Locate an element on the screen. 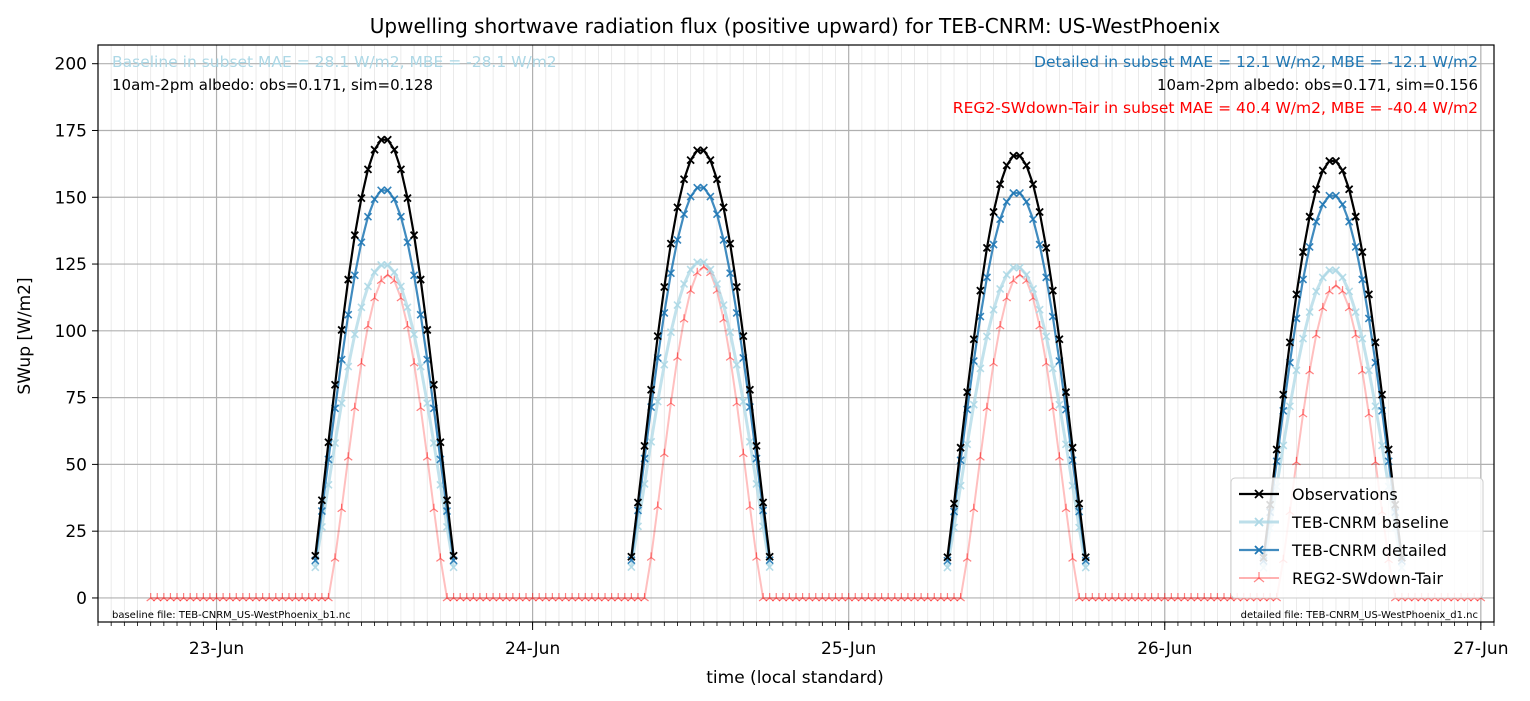  y-tick-label: 100 is located at coordinates (71, 332).